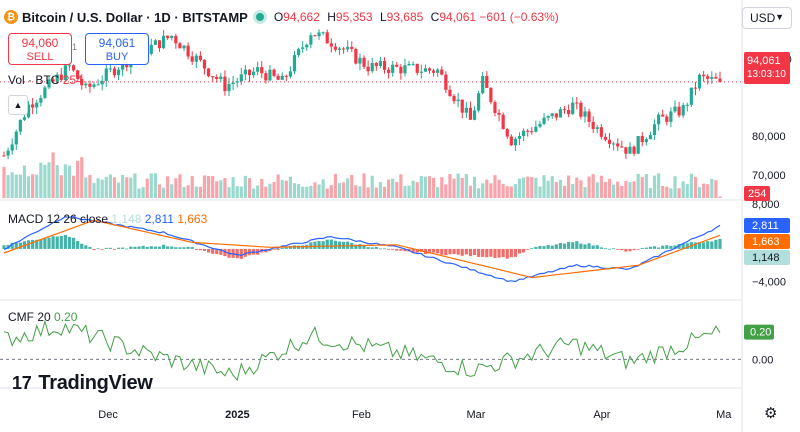 The width and height of the screenshot is (800, 432). I want to click on gear-icon: ⚙, so click(771, 413).